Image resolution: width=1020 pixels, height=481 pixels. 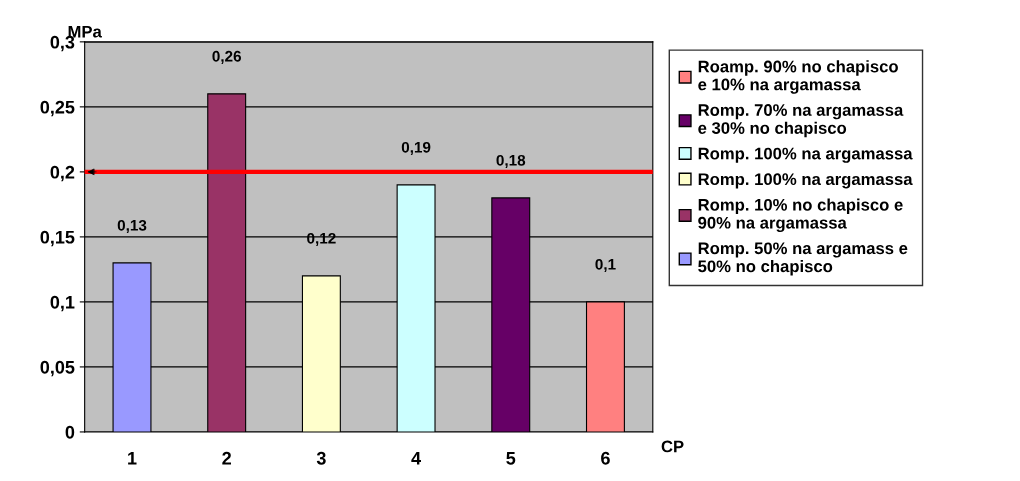 What do you see at coordinates (62, 303) in the screenshot?
I see `y-tick-label: 0,1` at bounding box center [62, 303].